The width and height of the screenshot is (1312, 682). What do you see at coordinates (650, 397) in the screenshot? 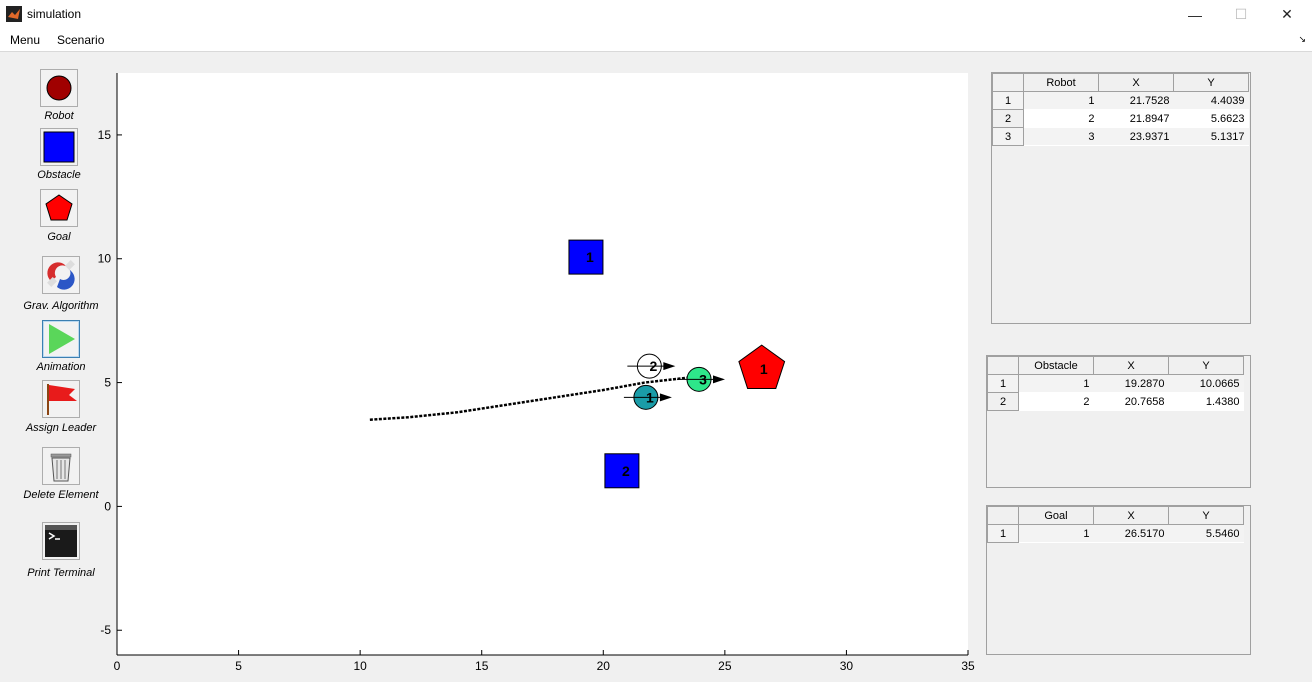
I see `robot-label: 1` at bounding box center [650, 397].